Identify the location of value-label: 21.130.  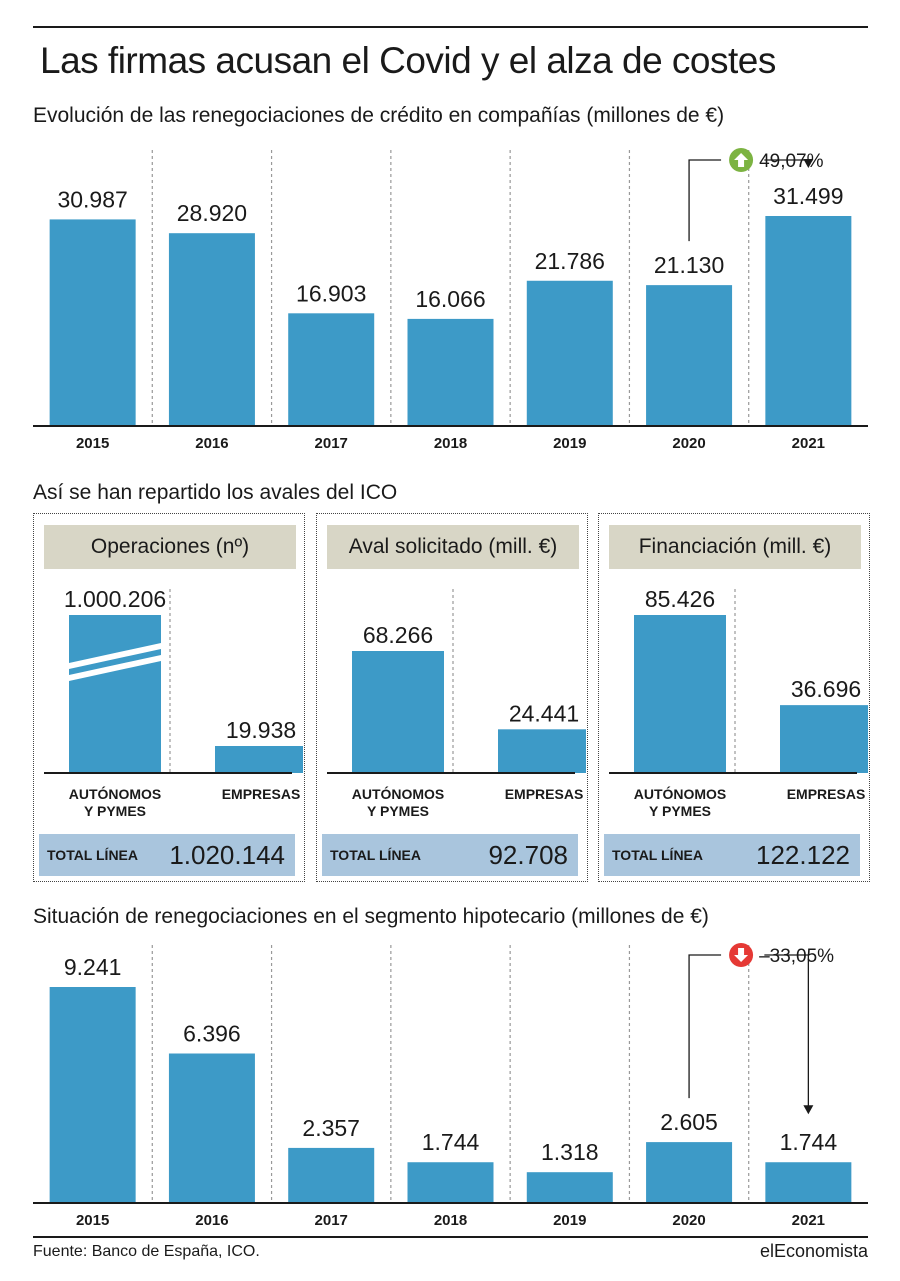
(689, 265).